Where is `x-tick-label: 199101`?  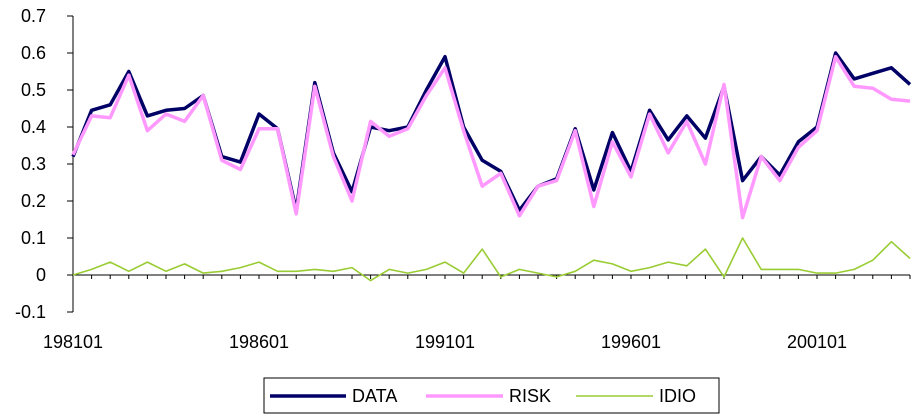
x-tick-label: 199101 is located at coordinates (445, 342).